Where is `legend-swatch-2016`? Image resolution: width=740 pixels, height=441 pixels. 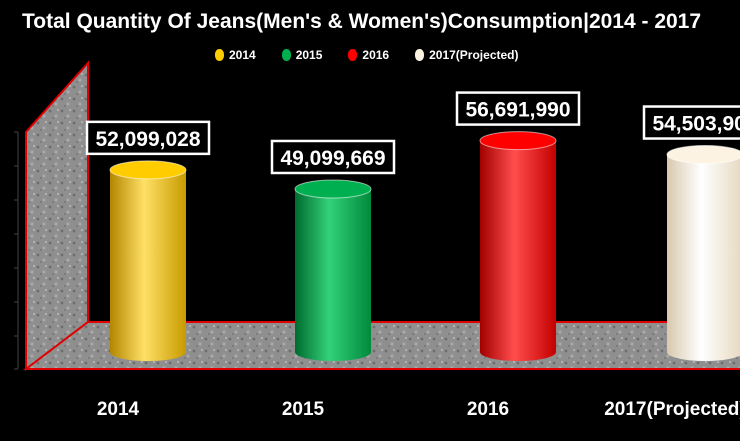 legend-swatch-2016 is located at coordinates (353, 55).